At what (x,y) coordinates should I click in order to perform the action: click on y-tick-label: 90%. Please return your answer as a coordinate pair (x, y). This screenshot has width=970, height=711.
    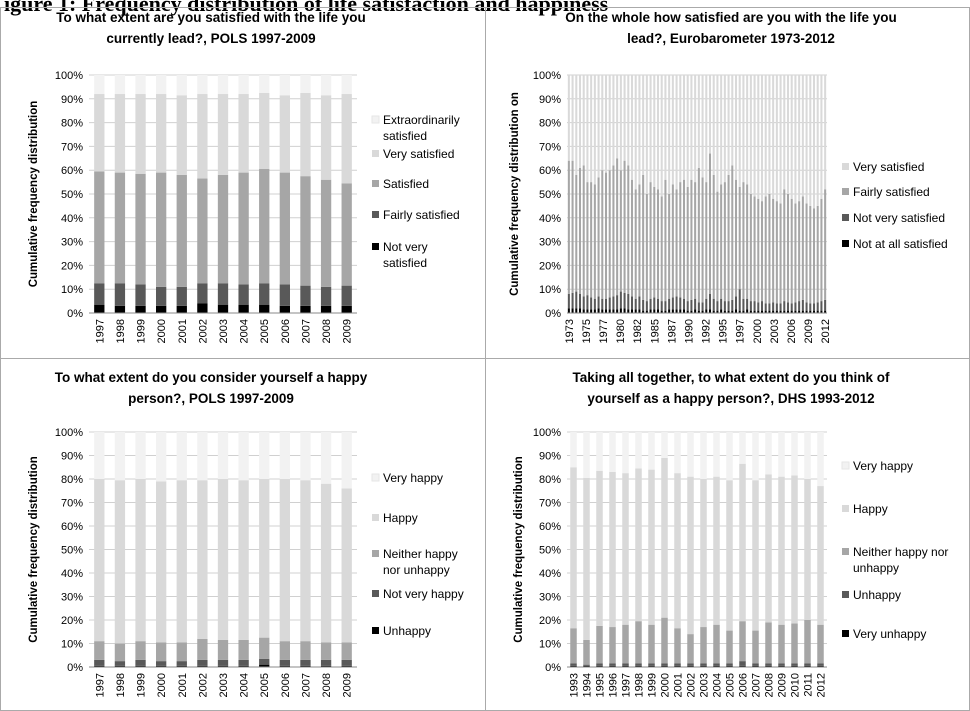
    Looking at the image, I should click on (72, 100).